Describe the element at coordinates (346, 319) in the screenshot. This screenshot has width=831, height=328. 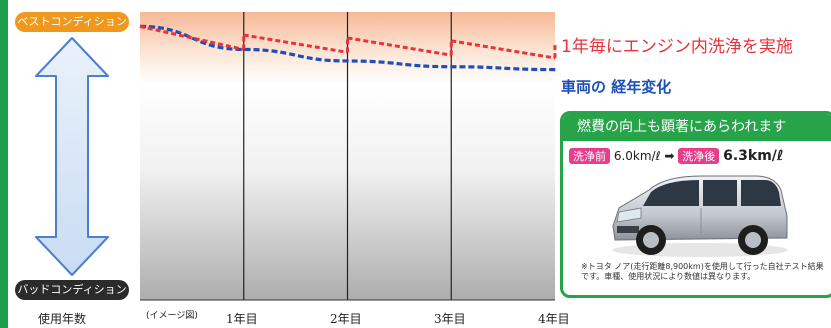
I see `x-tick-label: 2年目` at that location.